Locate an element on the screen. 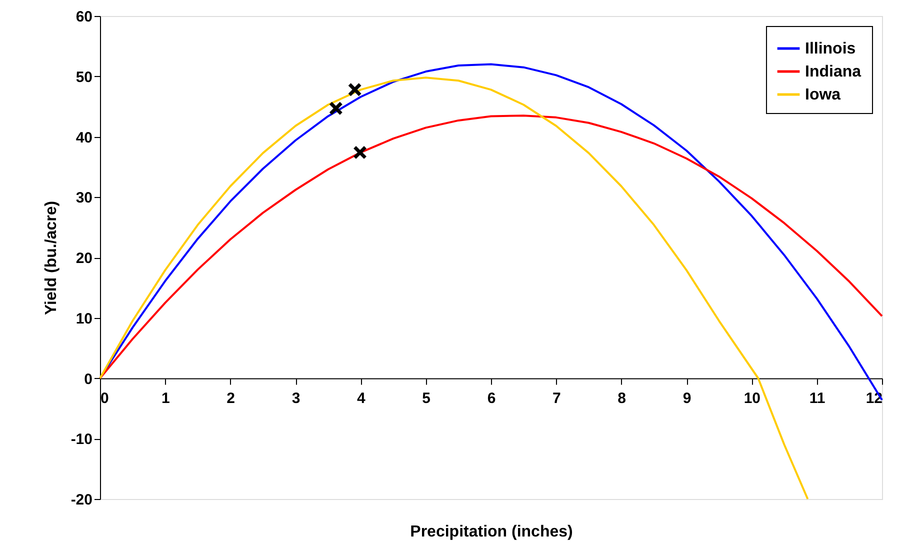  x-tick-label: 2 is located at coordinates (231, 398).